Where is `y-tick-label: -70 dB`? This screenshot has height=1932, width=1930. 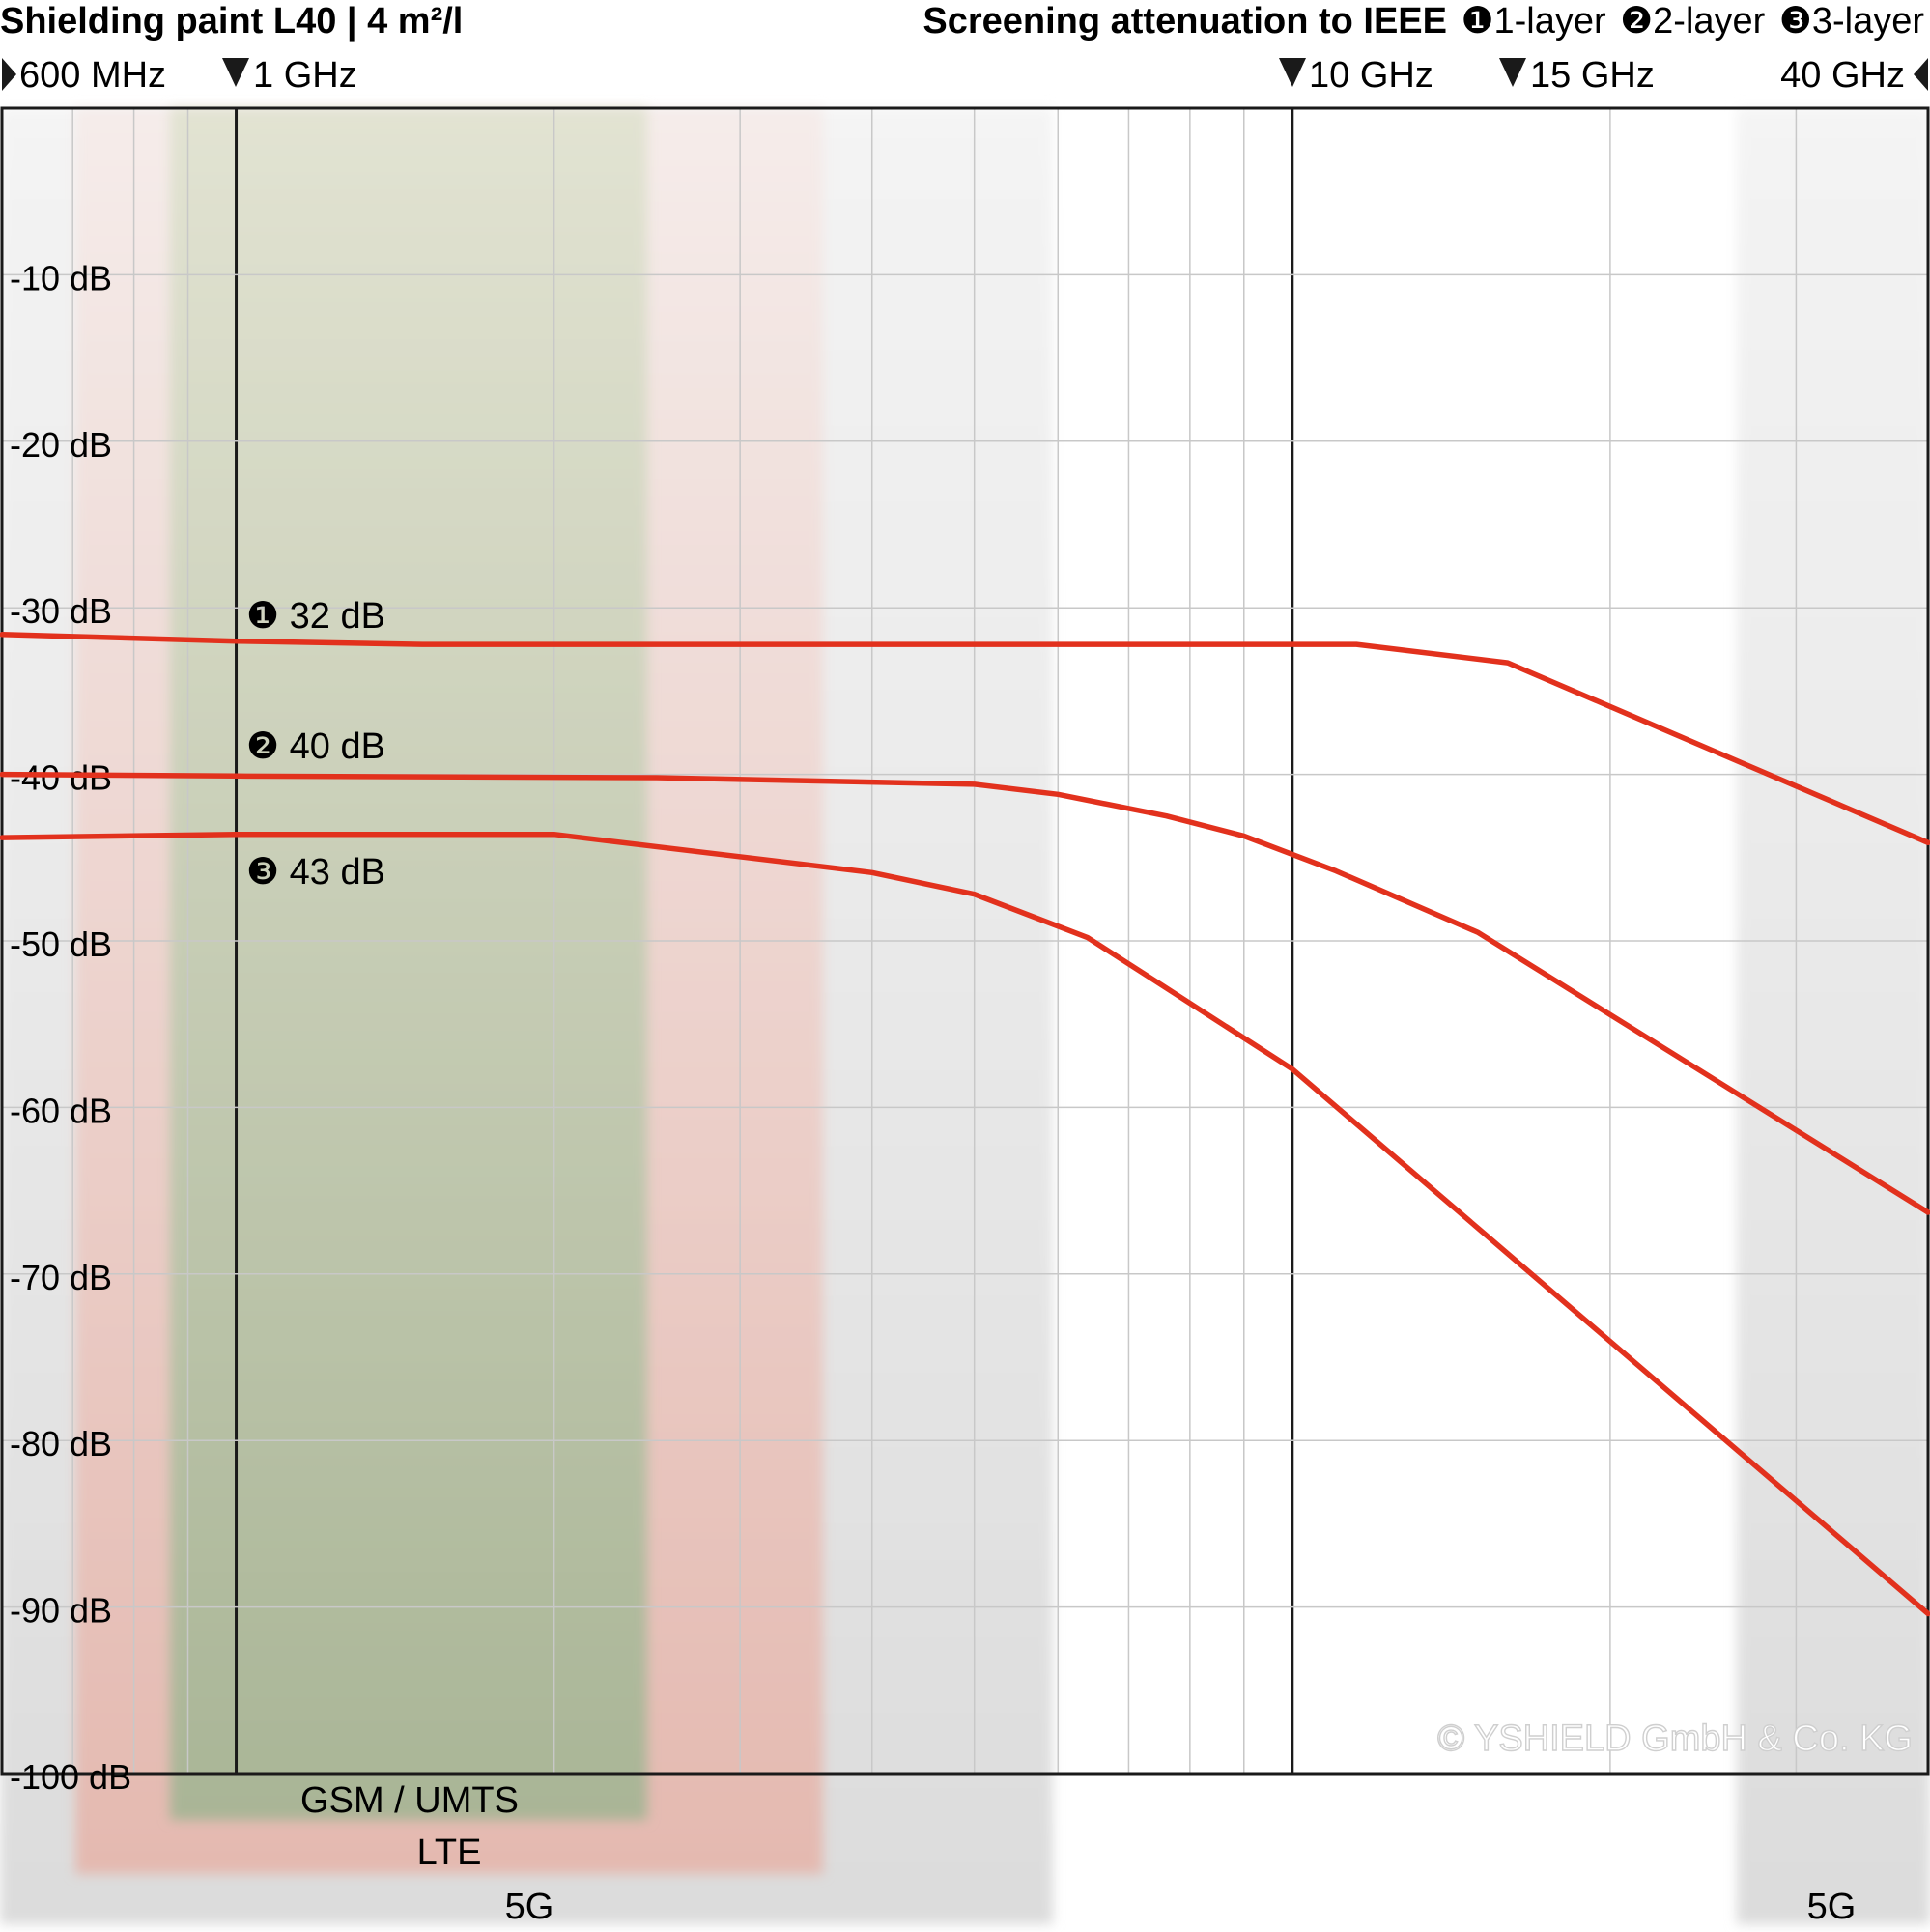 y-tick-label: -70 dB is located at coordinates (61, 1277).